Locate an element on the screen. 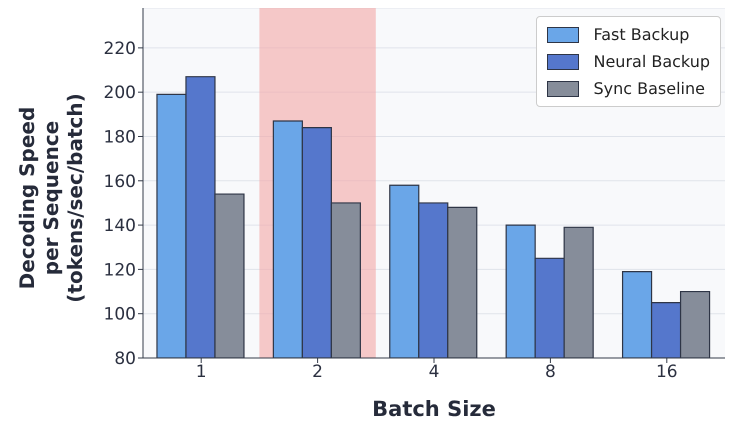 Image resolution: width=735 pixels, height=430 pixels. legend-label: Sync Baseline is located at coordinates (649, 89).